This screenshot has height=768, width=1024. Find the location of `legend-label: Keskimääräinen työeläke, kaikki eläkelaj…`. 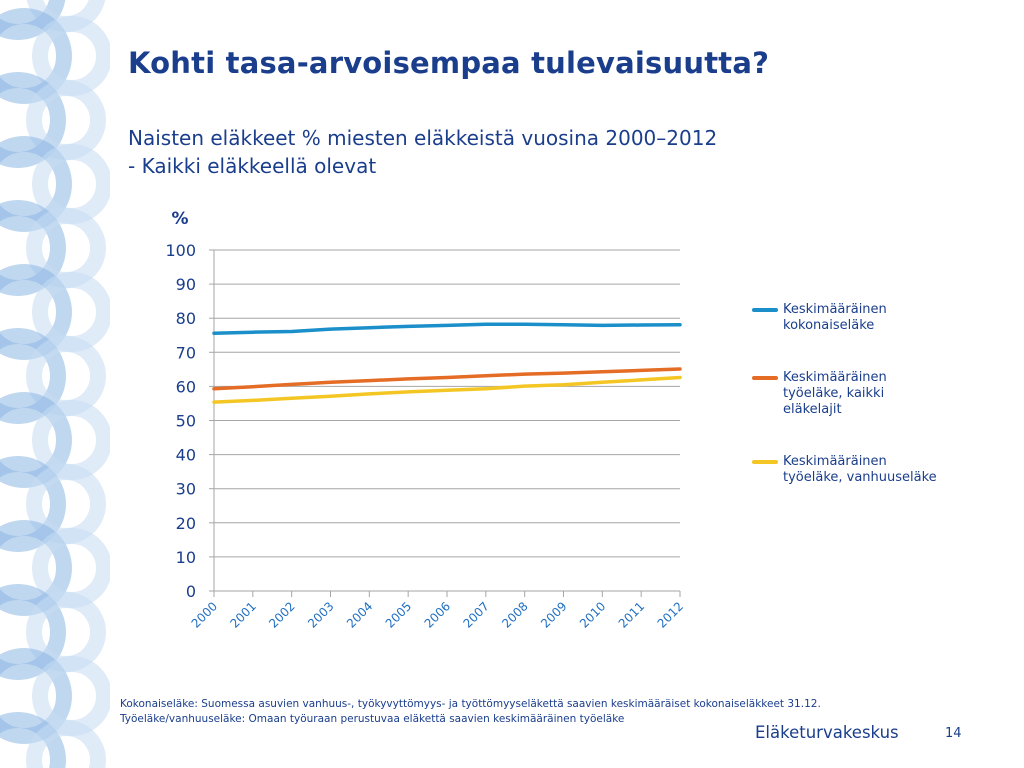

legend-label: Keskimääräinen työeläke, kaikki eläkelaj… is located at coordinates (835, 393).